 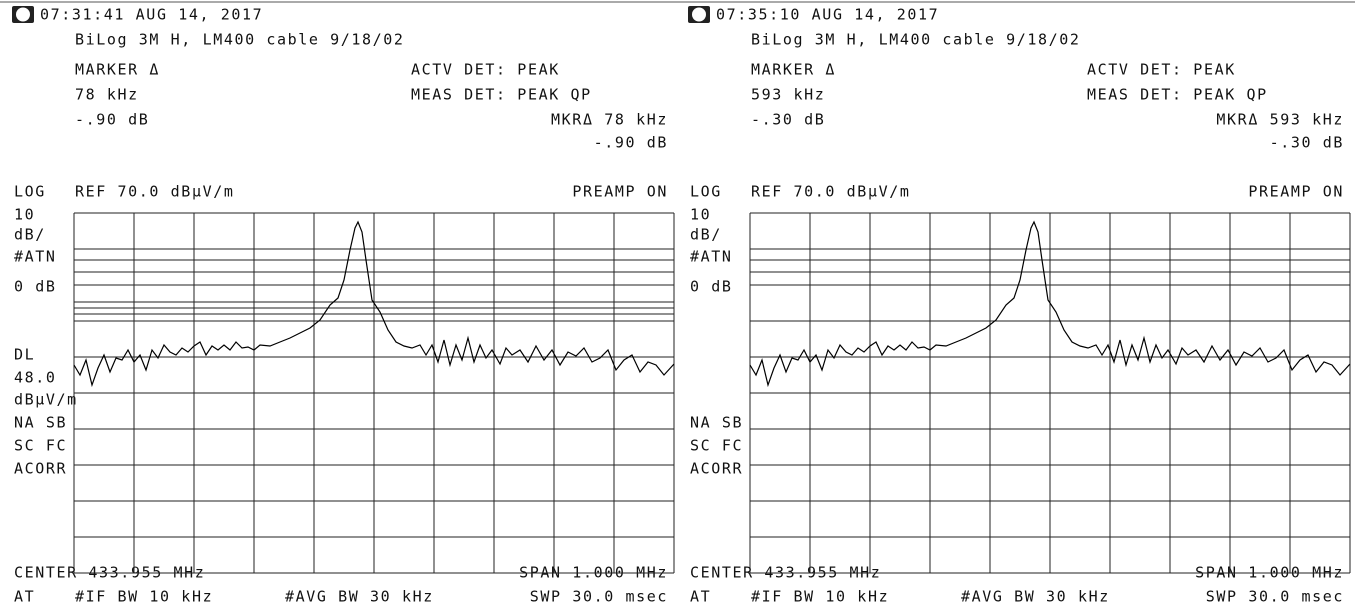 I want to click on scale-label: dBμV/m, so click(x=46, y=400).